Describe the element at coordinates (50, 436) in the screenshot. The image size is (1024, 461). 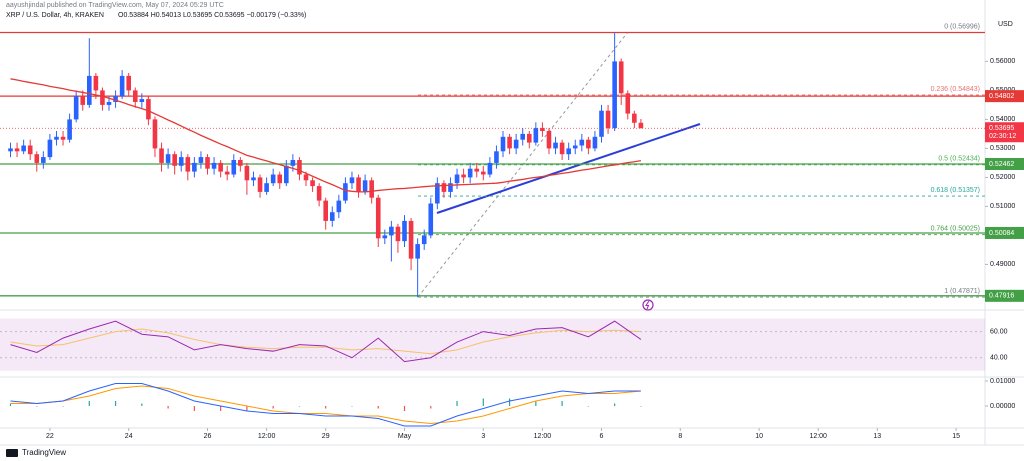
I see `x-tick-label: 22` at that location.